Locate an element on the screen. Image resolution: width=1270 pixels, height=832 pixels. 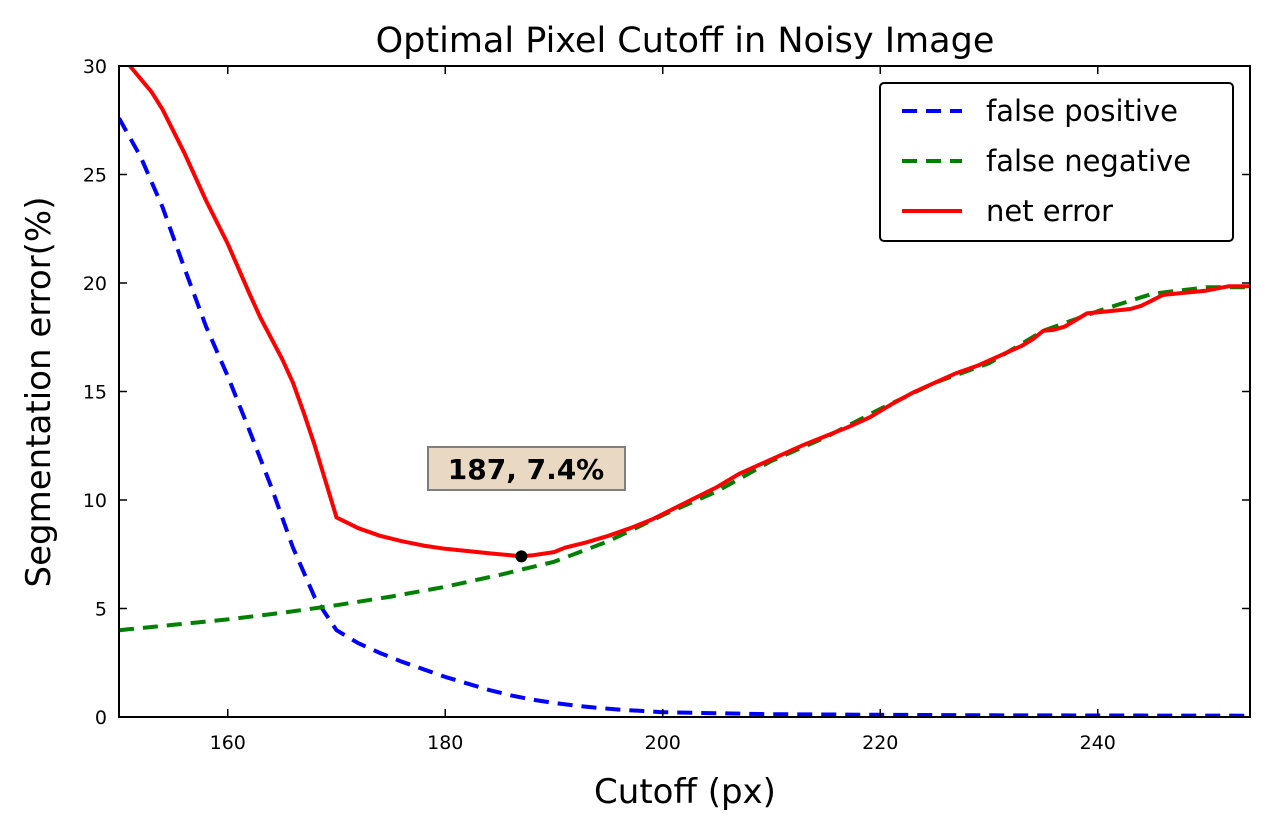
x-axis-label: Cutoff (px) is located at coordinates (685, 792).